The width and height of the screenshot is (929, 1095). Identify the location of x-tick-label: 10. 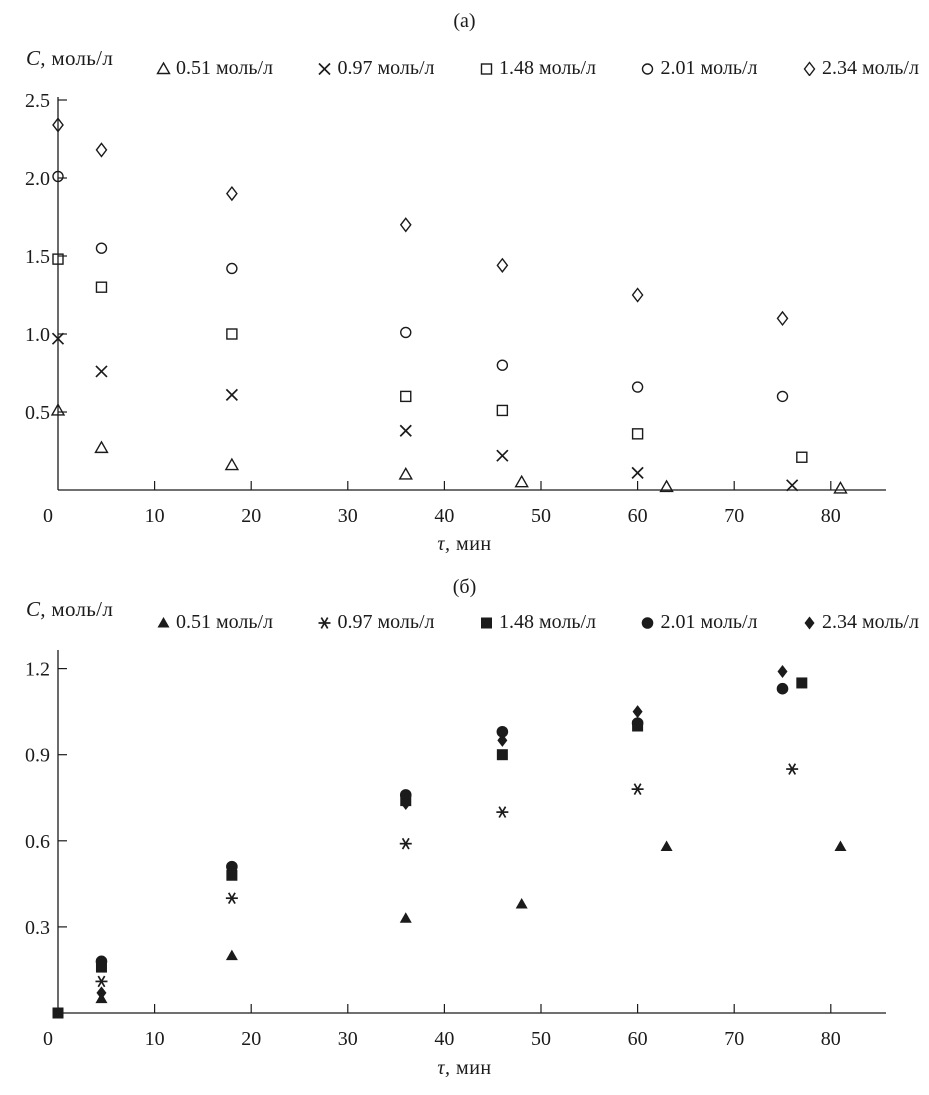
(155, 516).